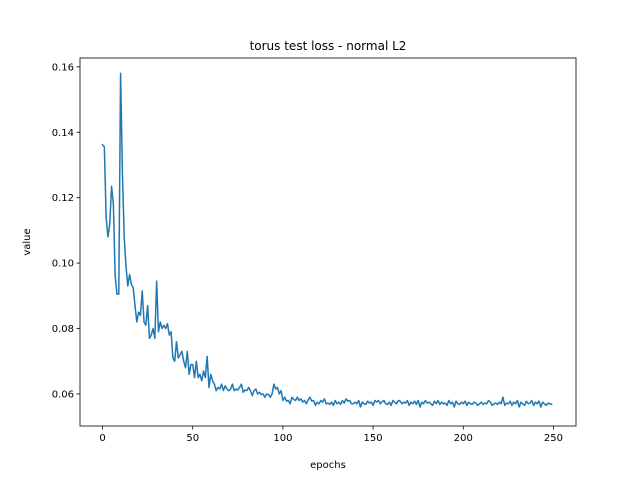  I want to click on y-axis-title: value, so click(27, 241).